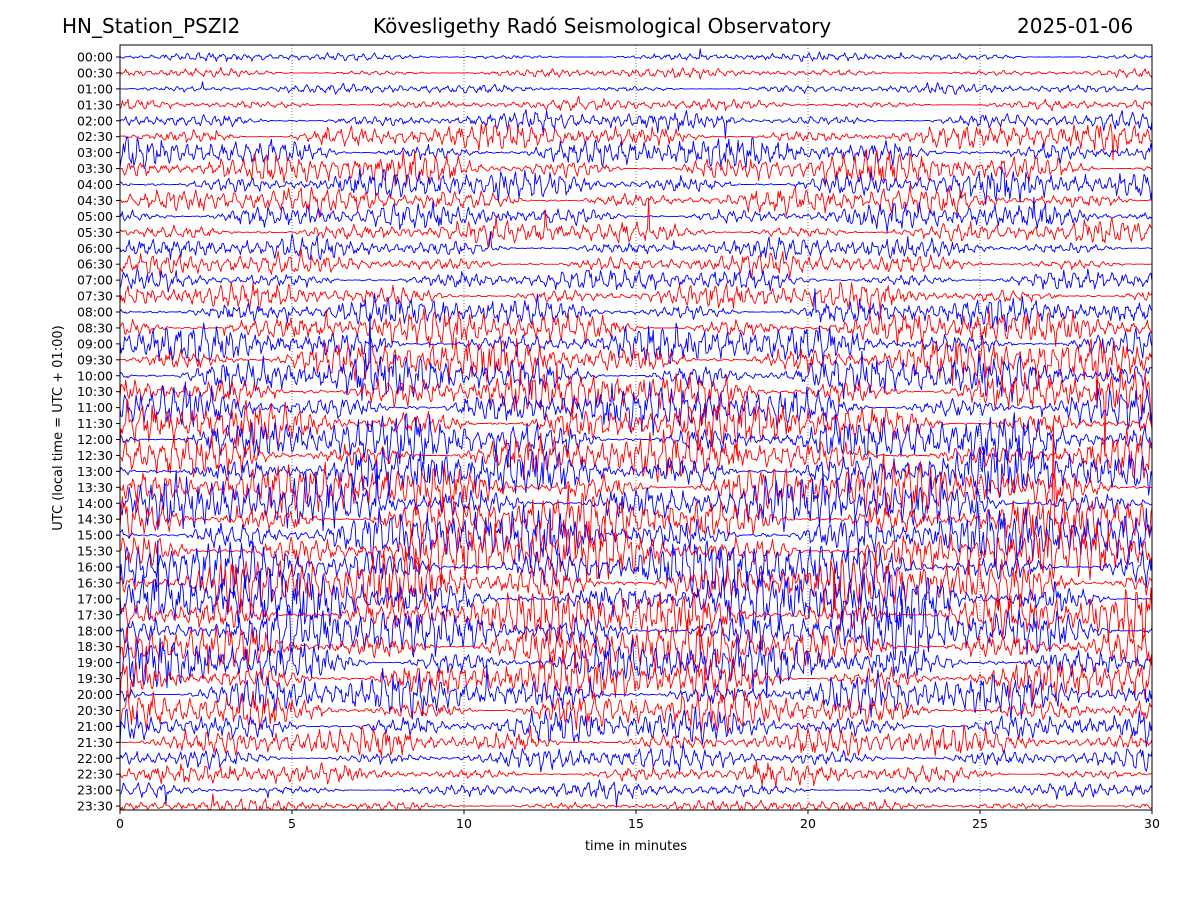 This screenshot has height=900, width=1200. What do you see at coordinates (95, 327) in the screenshot?
I see `y-tick-label: 08:30` at bounding box center [95, 327].